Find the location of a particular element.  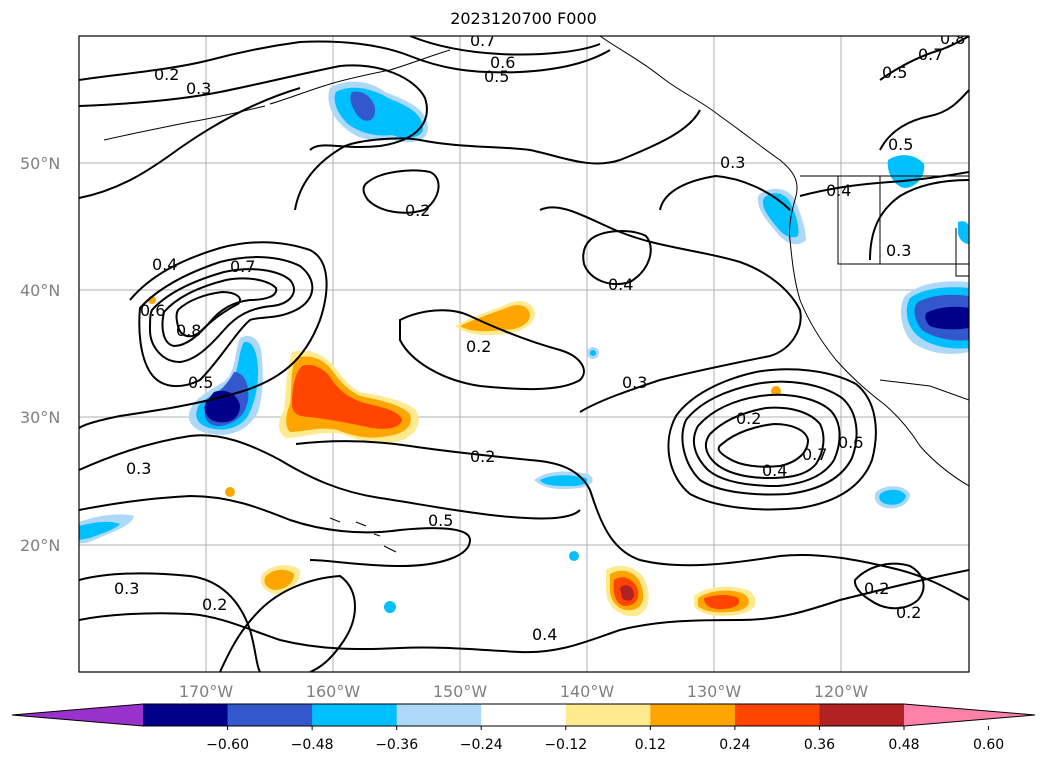

contour-north-top is located at coordinates (345, 60).